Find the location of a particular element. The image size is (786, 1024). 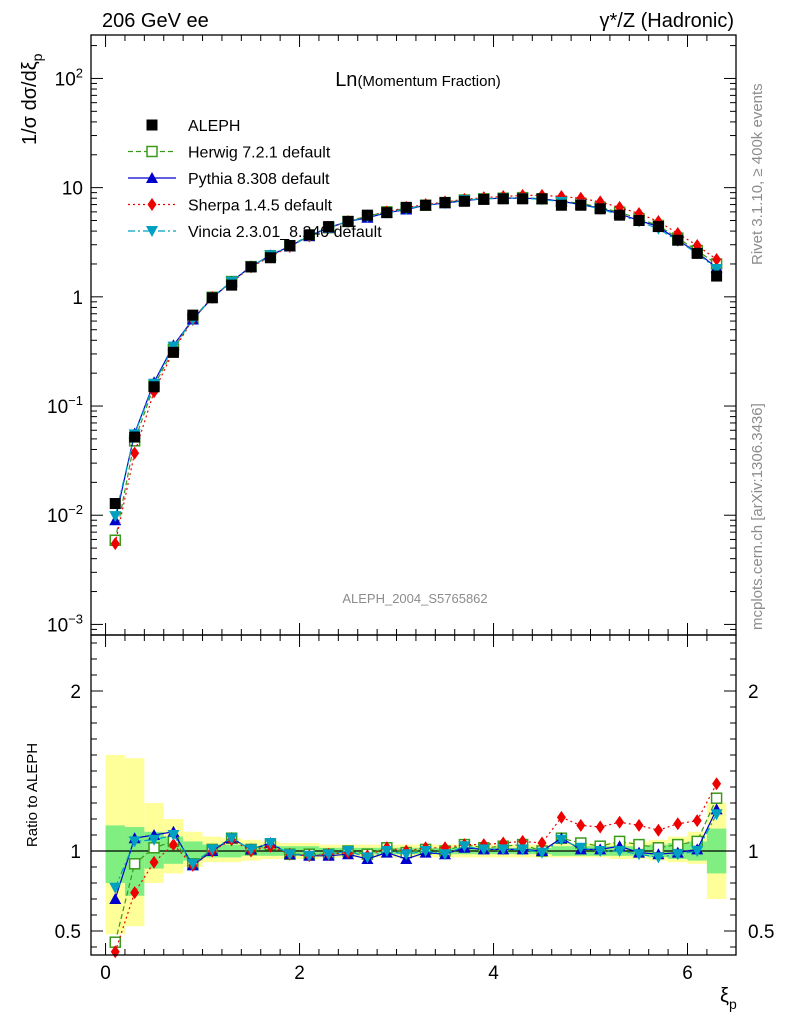

chart-title-sub: (Momentum Fraction) is located at coordinates (428, 81).